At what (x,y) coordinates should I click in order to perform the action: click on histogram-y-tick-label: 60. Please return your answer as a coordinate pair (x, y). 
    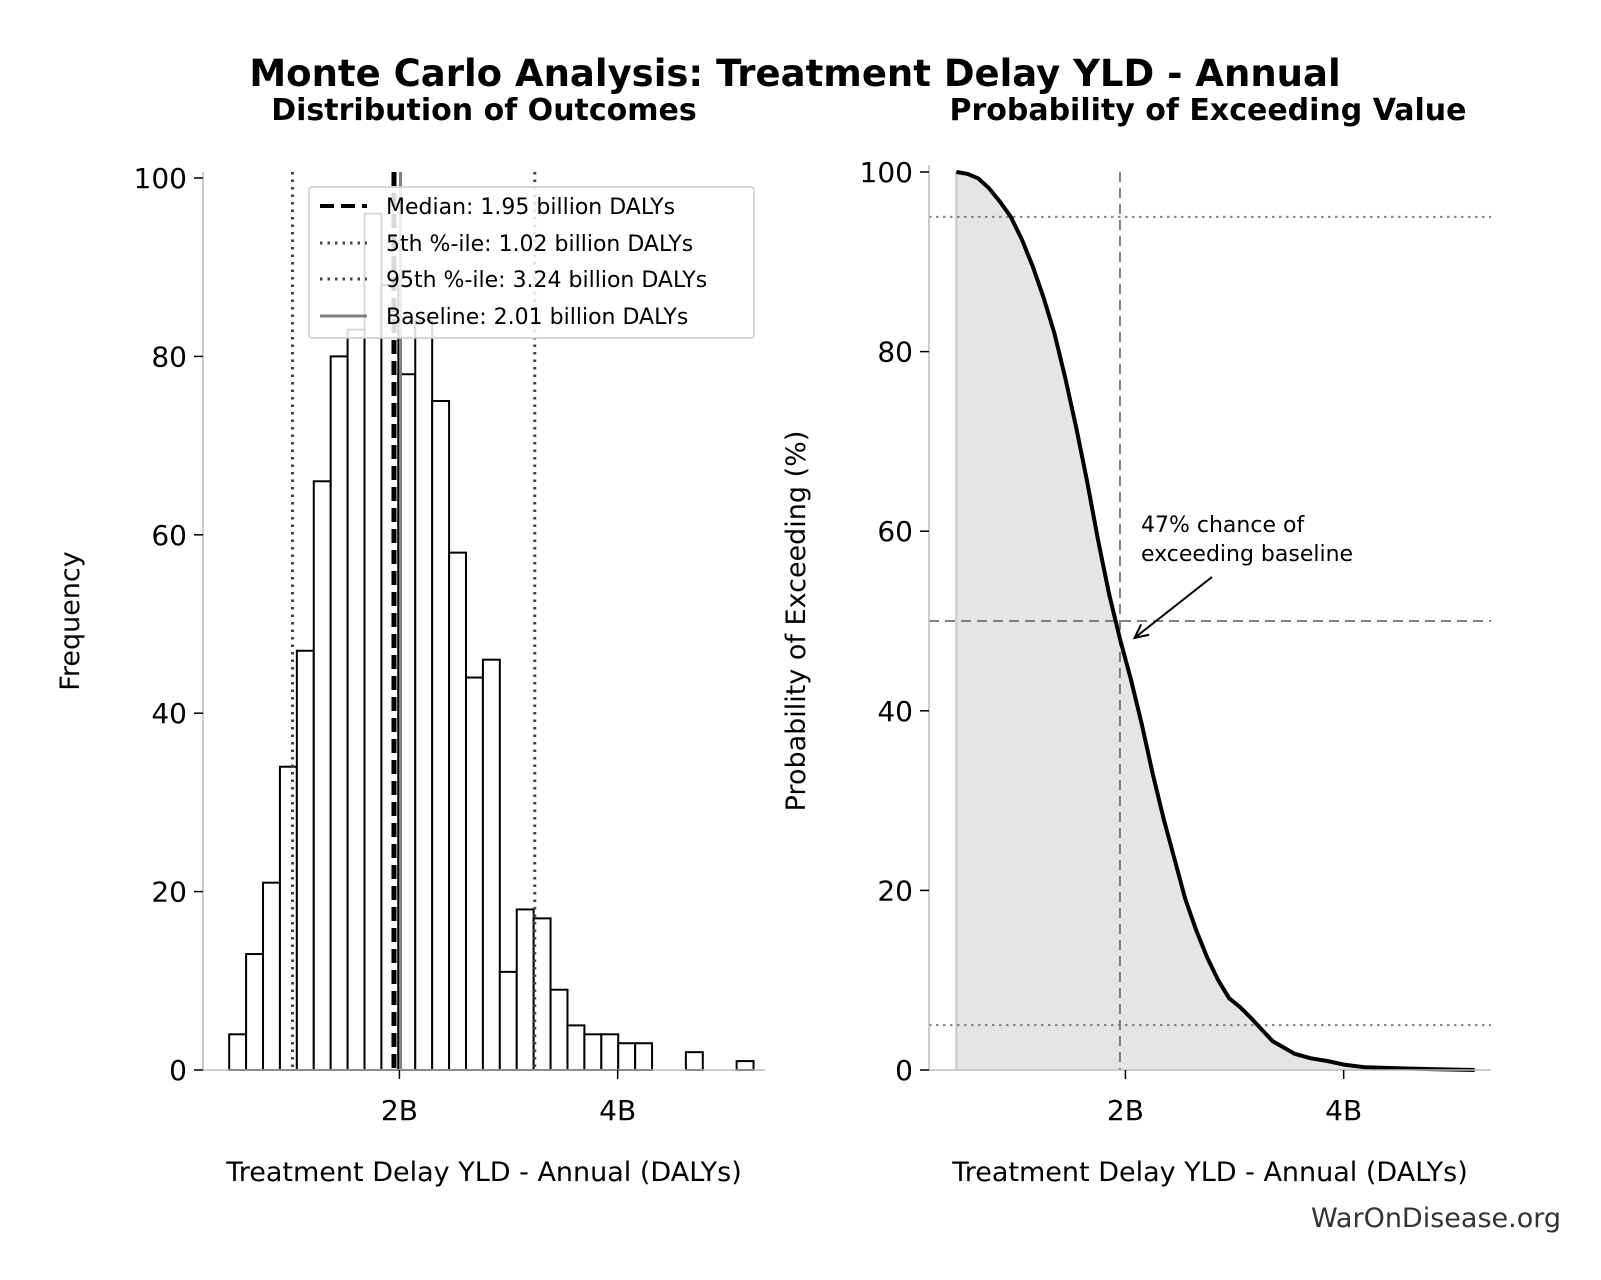
    Looking at the image, I should click on (169, 535).